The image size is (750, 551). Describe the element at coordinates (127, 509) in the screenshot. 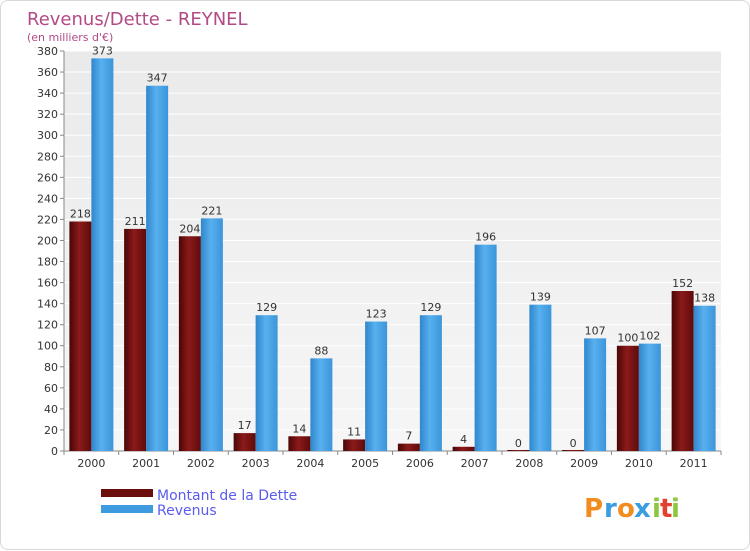

I see `legend-swatch-revenus` at that location.